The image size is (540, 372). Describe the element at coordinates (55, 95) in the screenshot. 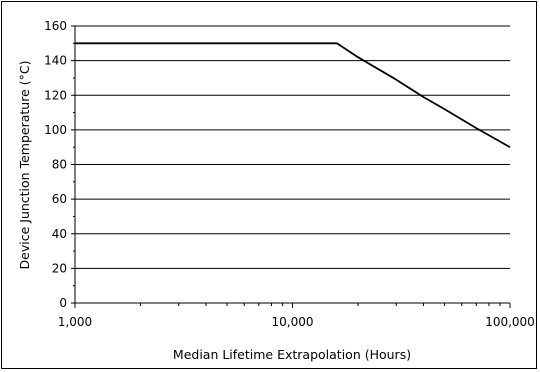

I see `y-tick-label: 120` at that location.